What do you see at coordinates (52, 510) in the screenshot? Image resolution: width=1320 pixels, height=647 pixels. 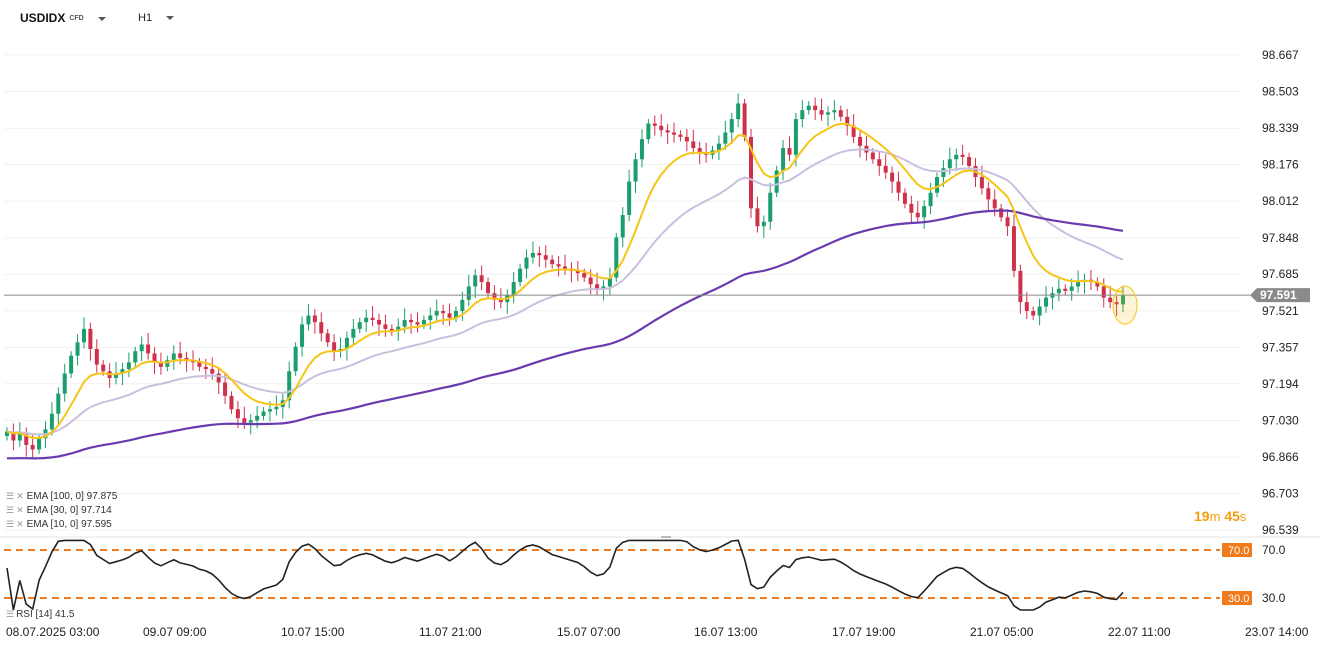 I see `ema30-label: EMA [30, 0]` at bounding box center [52, 510].